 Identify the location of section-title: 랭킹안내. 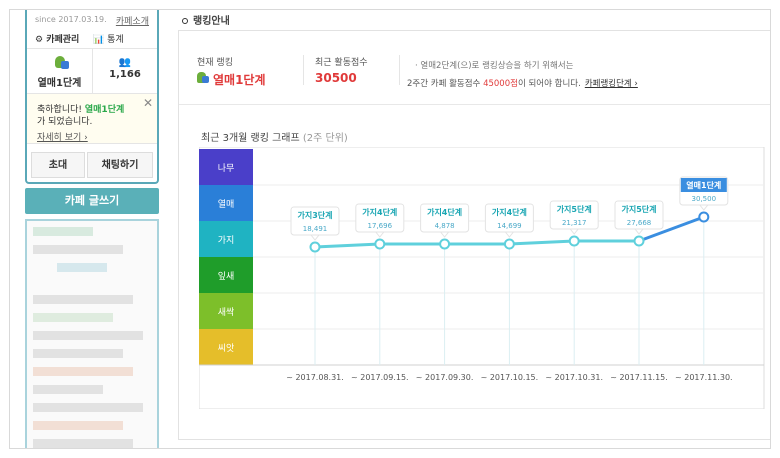
(206, 19).